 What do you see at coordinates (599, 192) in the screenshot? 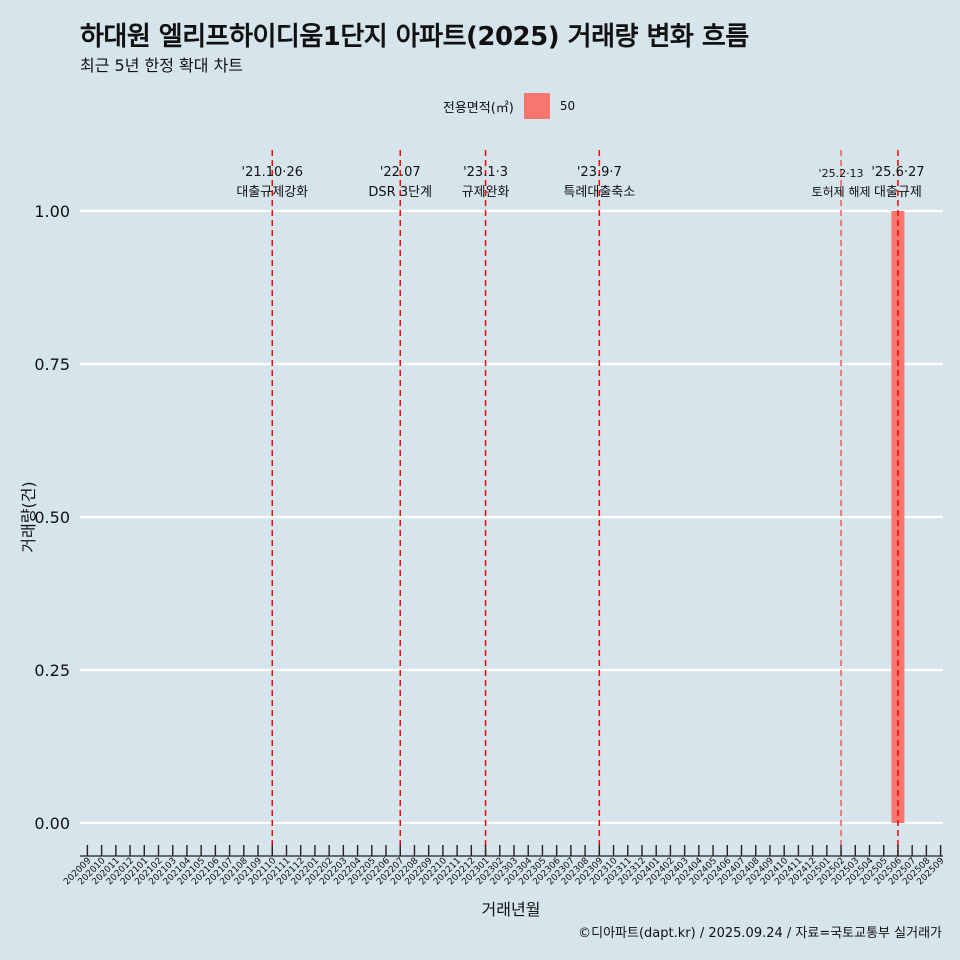
I see `event-label-202309: 특례대출축소` at bounding box center [599, 192].